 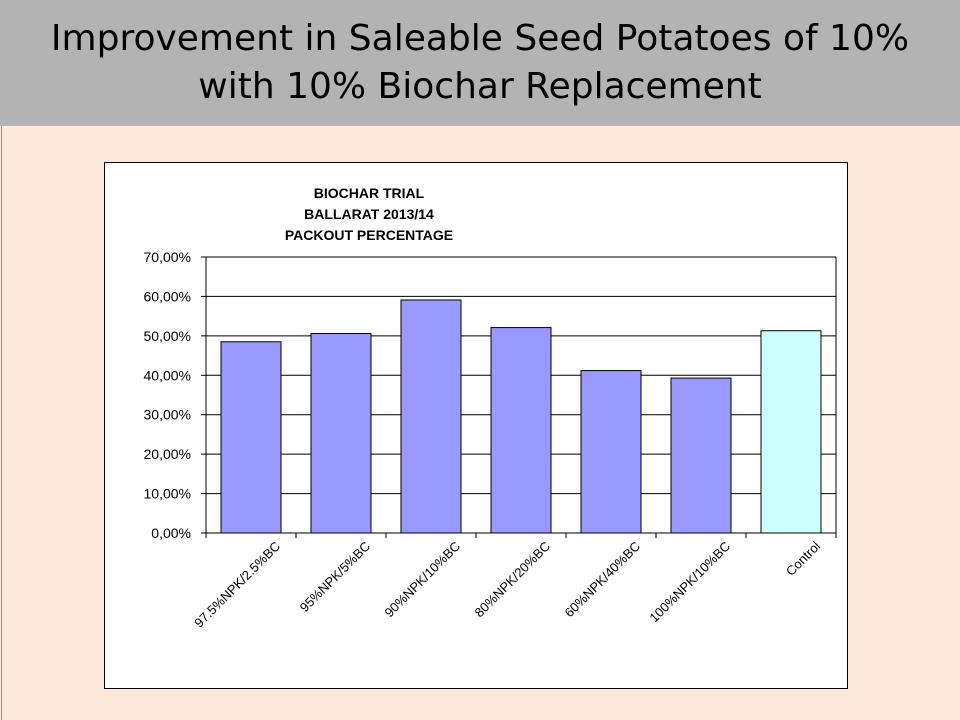 I want to click on x-category-label: 97.5%NPK/2.5%BC, so click(x=237, y=585).